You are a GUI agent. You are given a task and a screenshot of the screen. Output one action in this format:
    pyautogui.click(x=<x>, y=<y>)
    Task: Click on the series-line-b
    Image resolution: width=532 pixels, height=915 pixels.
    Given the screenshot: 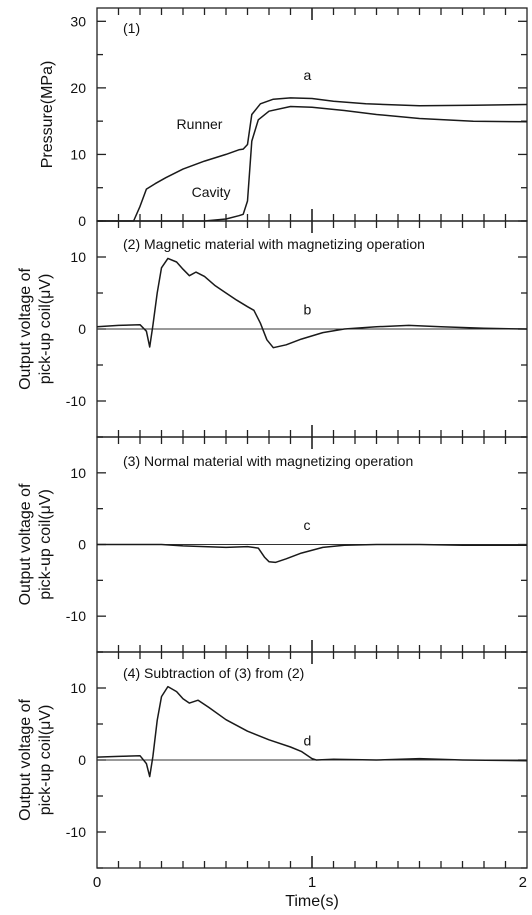 What is the action you would take?
    pyautogui.click(x=312, y=303)
    